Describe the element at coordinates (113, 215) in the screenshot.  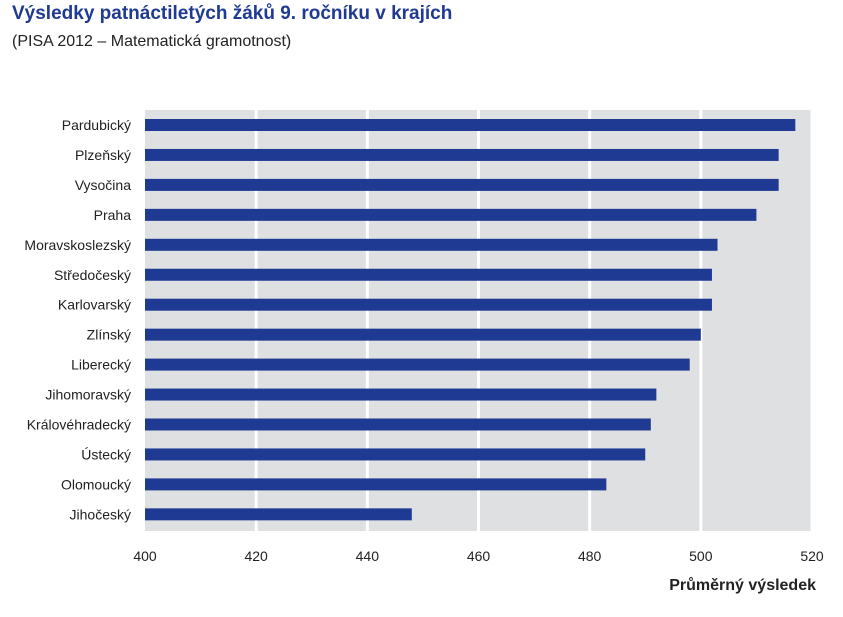
I see `category-label: Praha` at that location.